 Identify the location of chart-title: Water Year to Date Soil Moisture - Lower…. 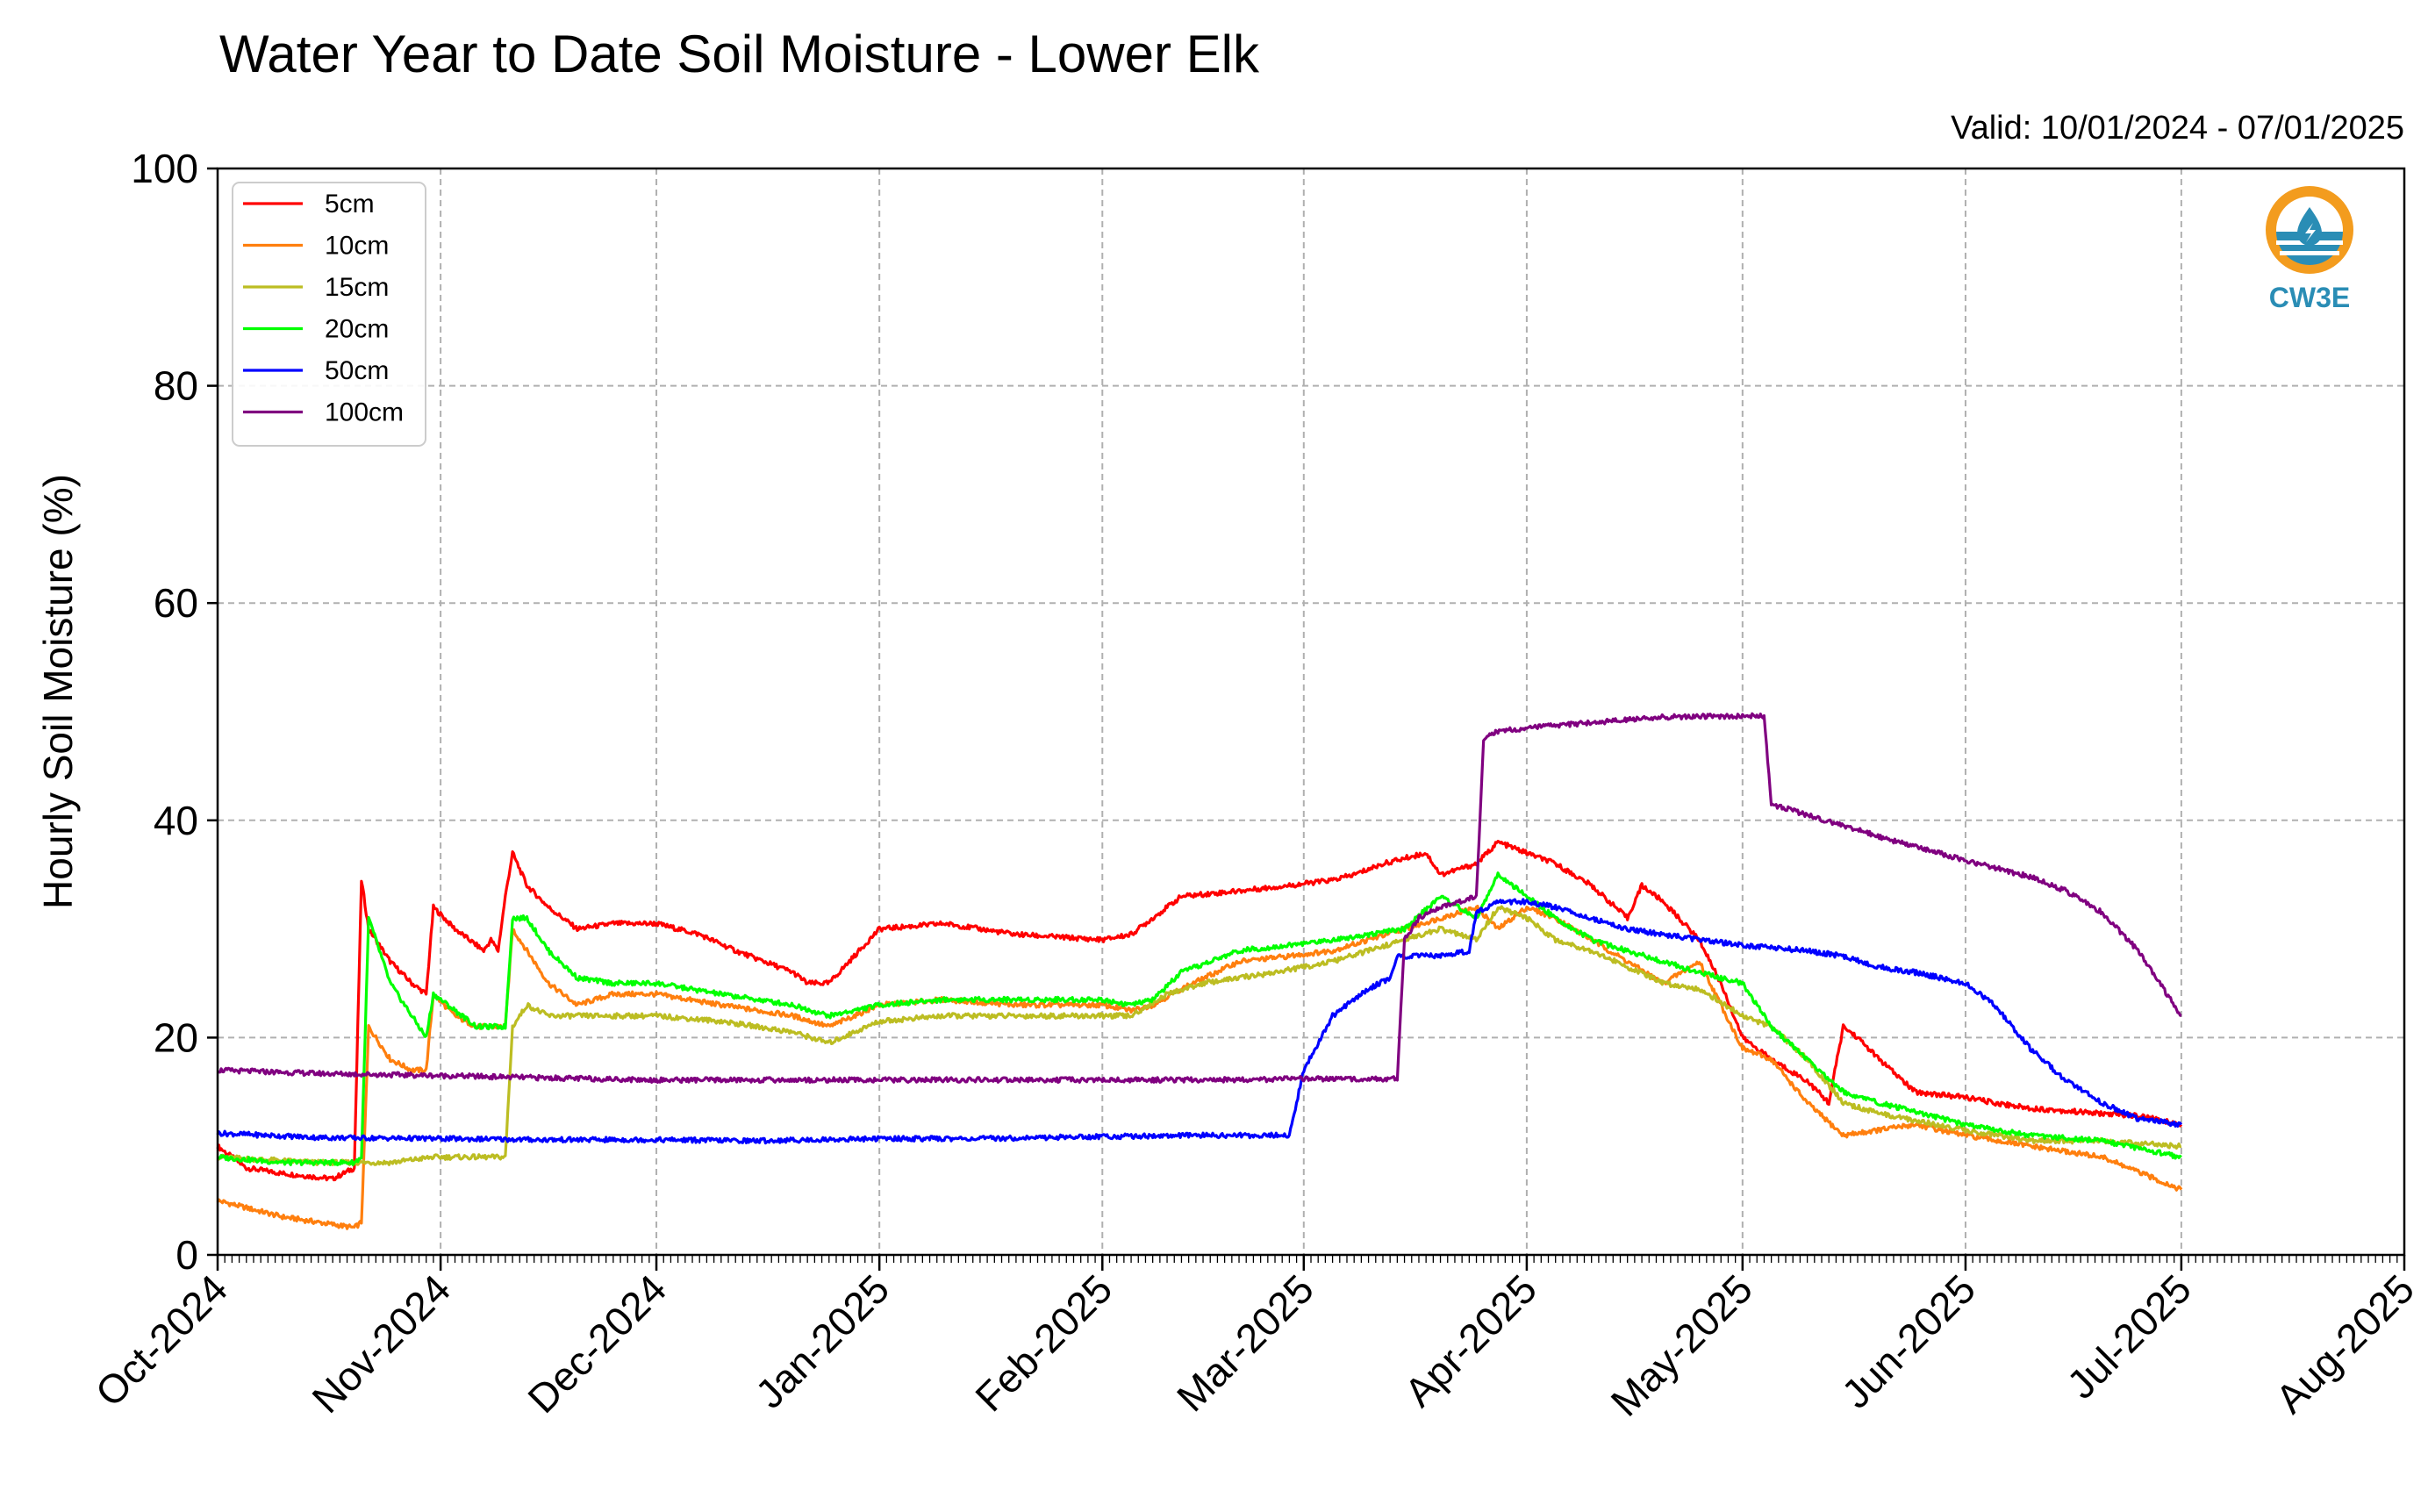
(739, 54).